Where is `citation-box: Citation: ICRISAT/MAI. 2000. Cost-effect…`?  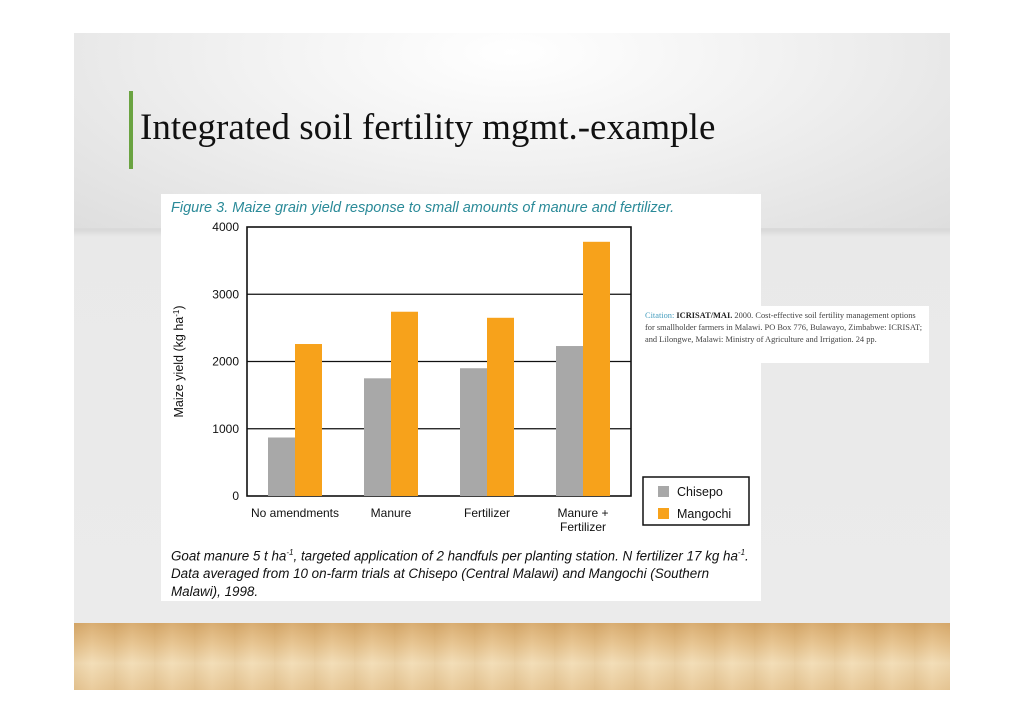 citation-box: Citation: ICRISAT/MAI. 2000. Cost-effect… is located at coordinates (785, 334).